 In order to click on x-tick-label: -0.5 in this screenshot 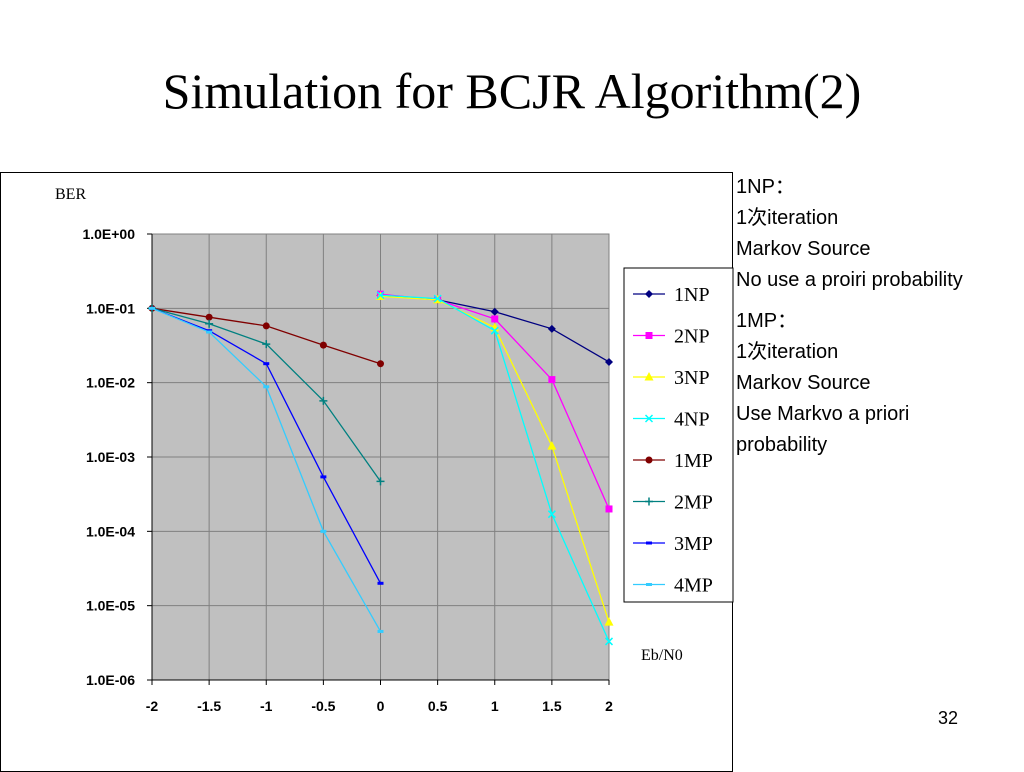, I will do `click(323, 706)`.